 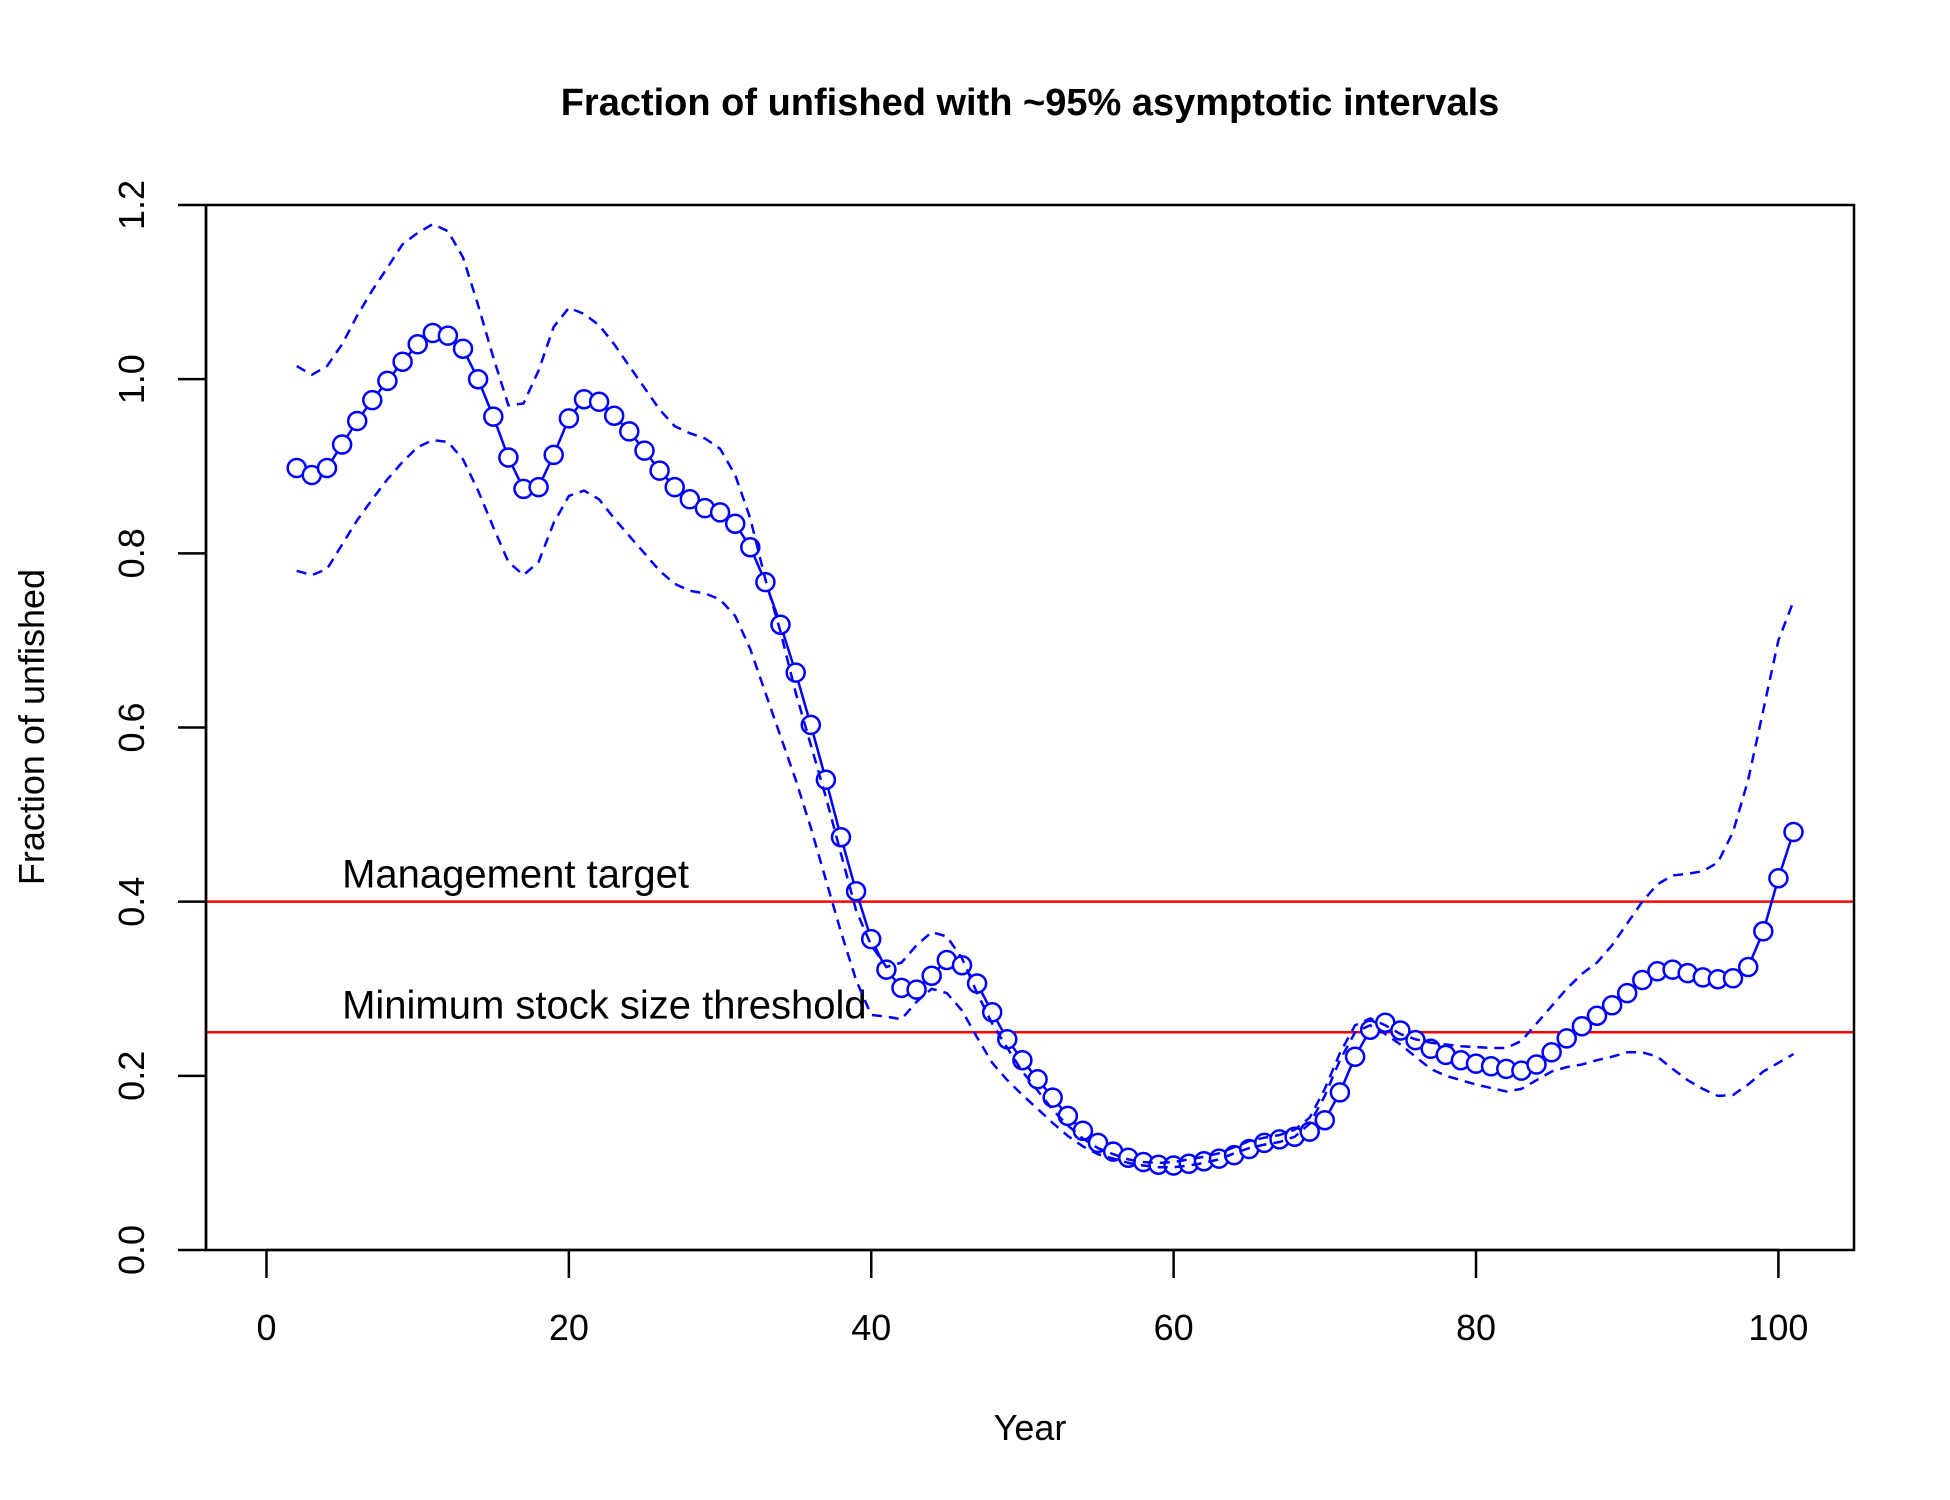 What do you see at coordinates (131, 379) in the screenshot?
I see `y-tick-label: 1.0` at bounding box center [131, 379].